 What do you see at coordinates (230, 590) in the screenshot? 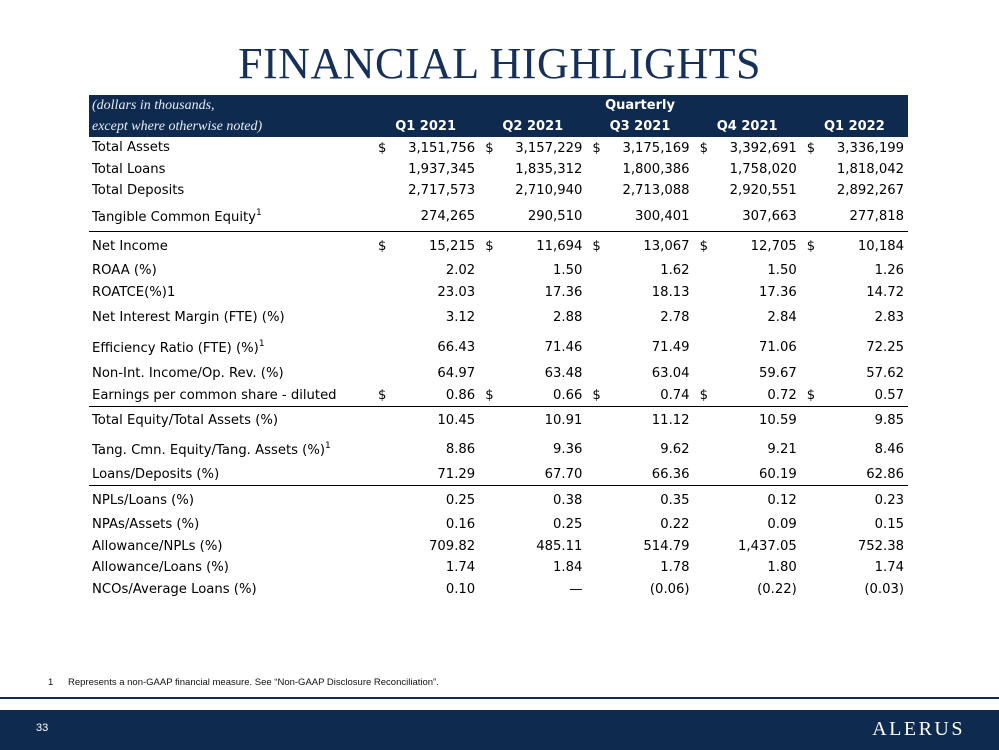
I see `row-label: NCOs/Average Loans (%)` at bounding box center [230, 590].